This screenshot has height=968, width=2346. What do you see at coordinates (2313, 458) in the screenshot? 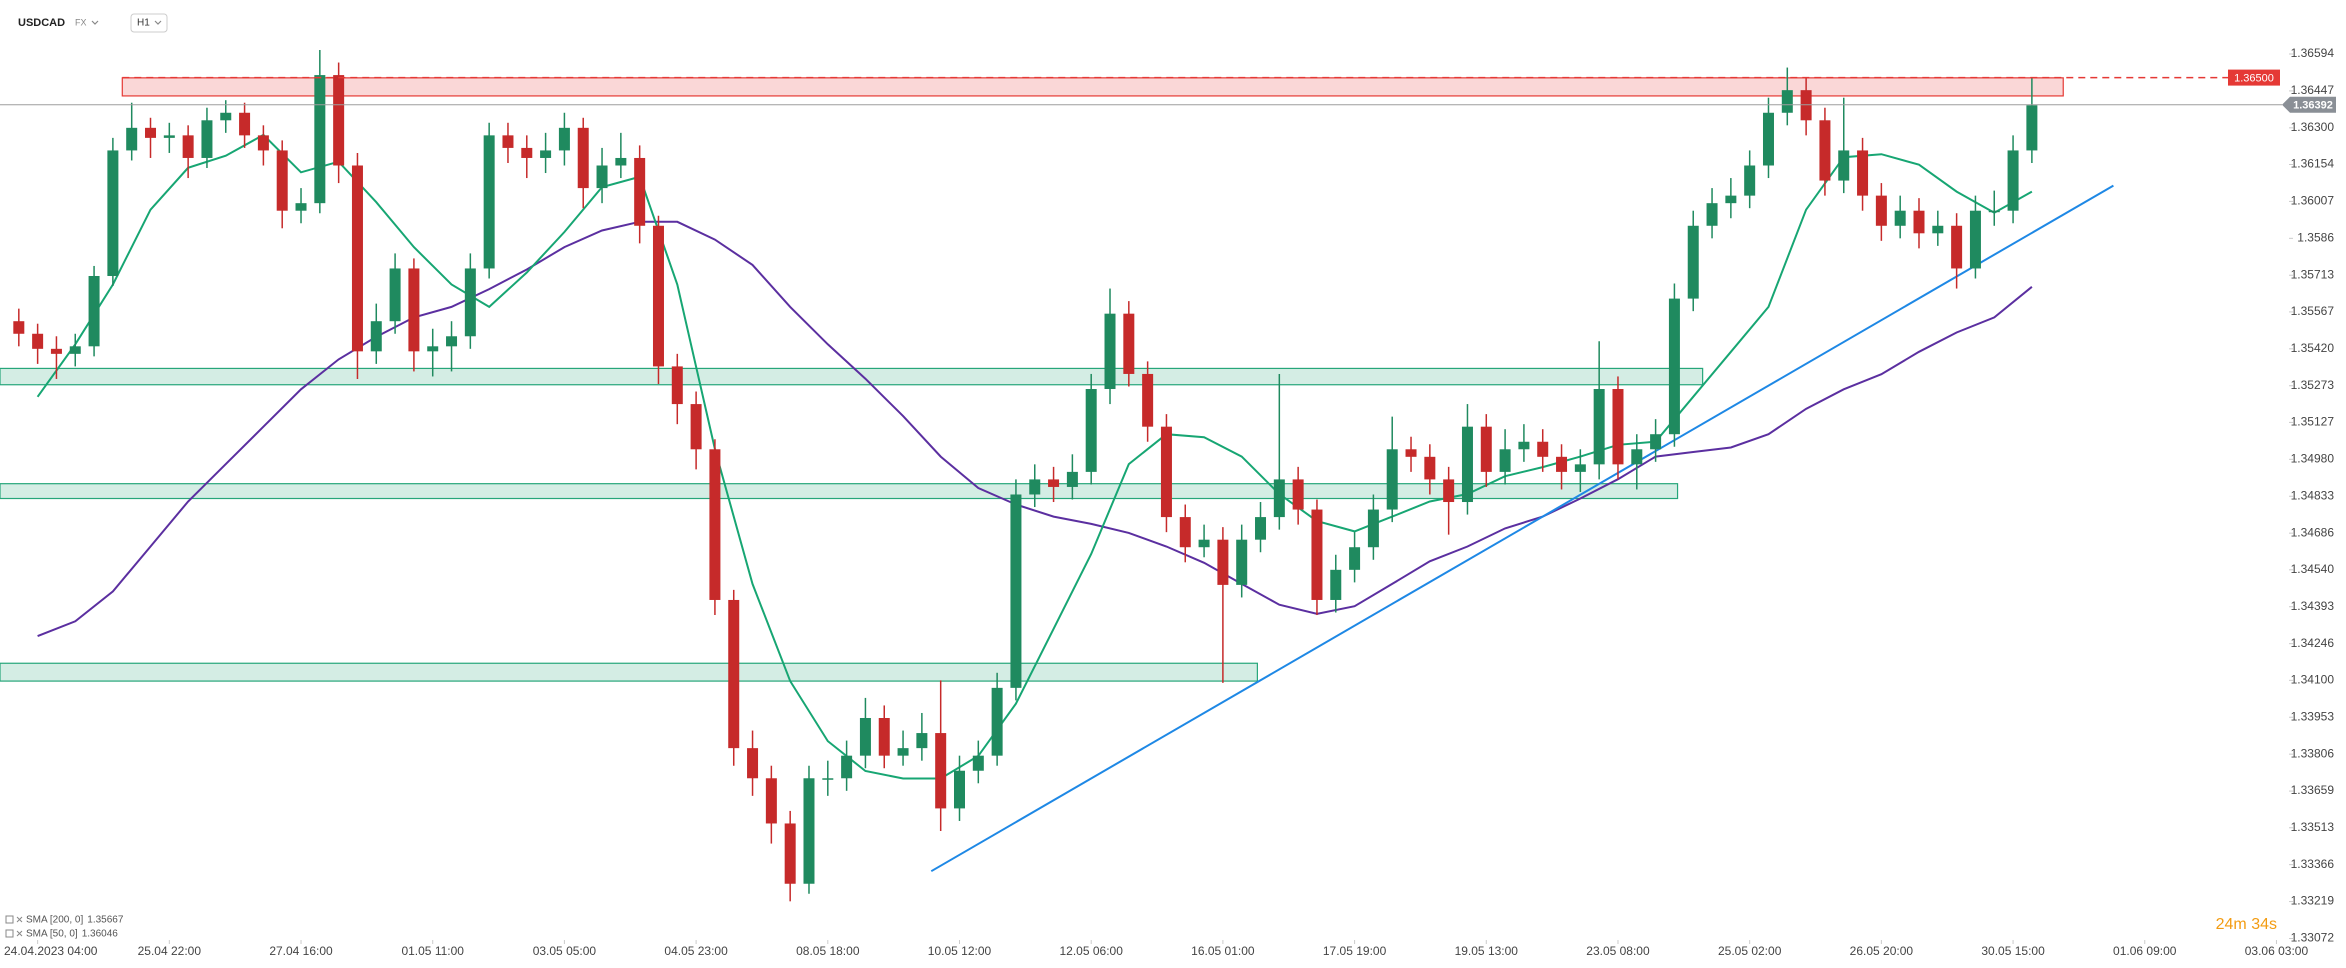
I see `y-tick-label: 1.34980` at bounding box center [2313, 458].